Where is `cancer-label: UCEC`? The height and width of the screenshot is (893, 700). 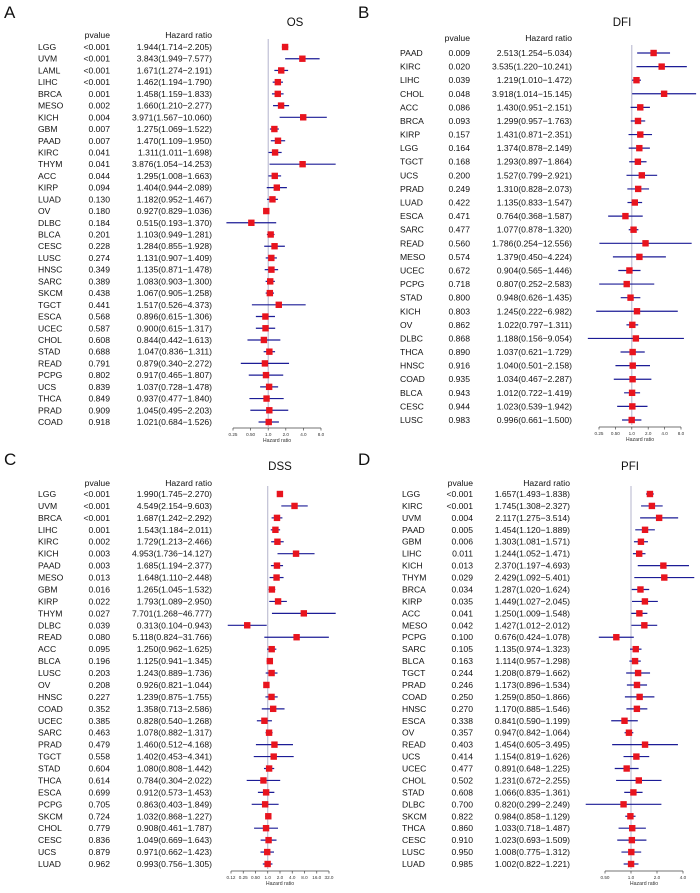 cancer-label: UCEC is located at coordinates (50, 721).